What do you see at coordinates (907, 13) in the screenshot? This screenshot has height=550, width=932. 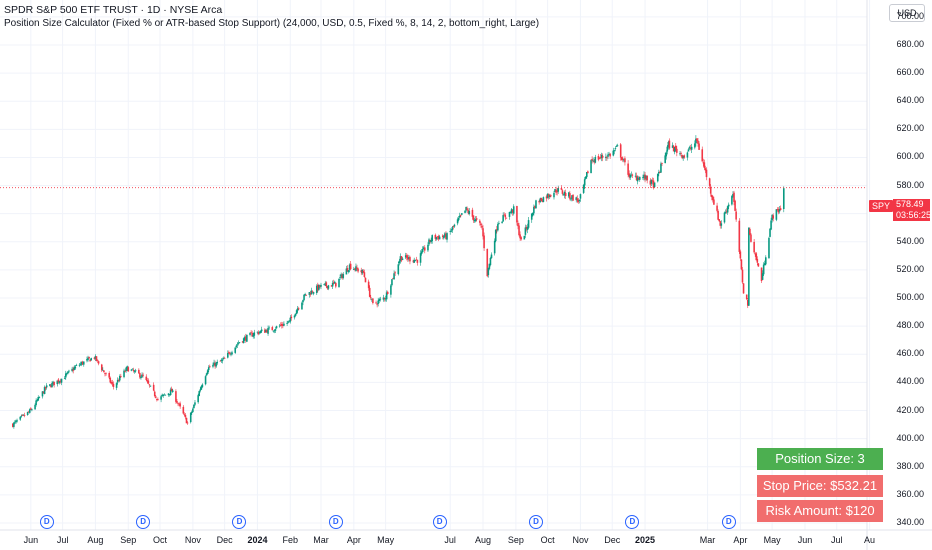 I see `currency-button: USD` at bounding box center [907, 13].